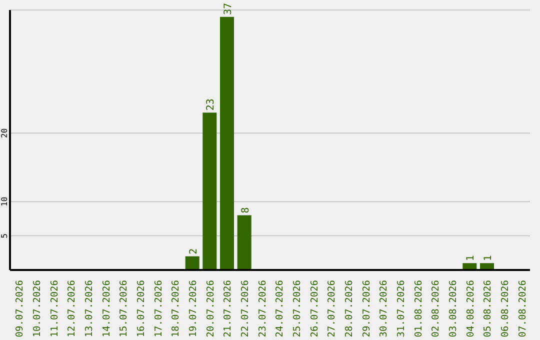 The image size is (540, 340). I want to click on x-tick-label: 22.07.2026, so click(245, 309).